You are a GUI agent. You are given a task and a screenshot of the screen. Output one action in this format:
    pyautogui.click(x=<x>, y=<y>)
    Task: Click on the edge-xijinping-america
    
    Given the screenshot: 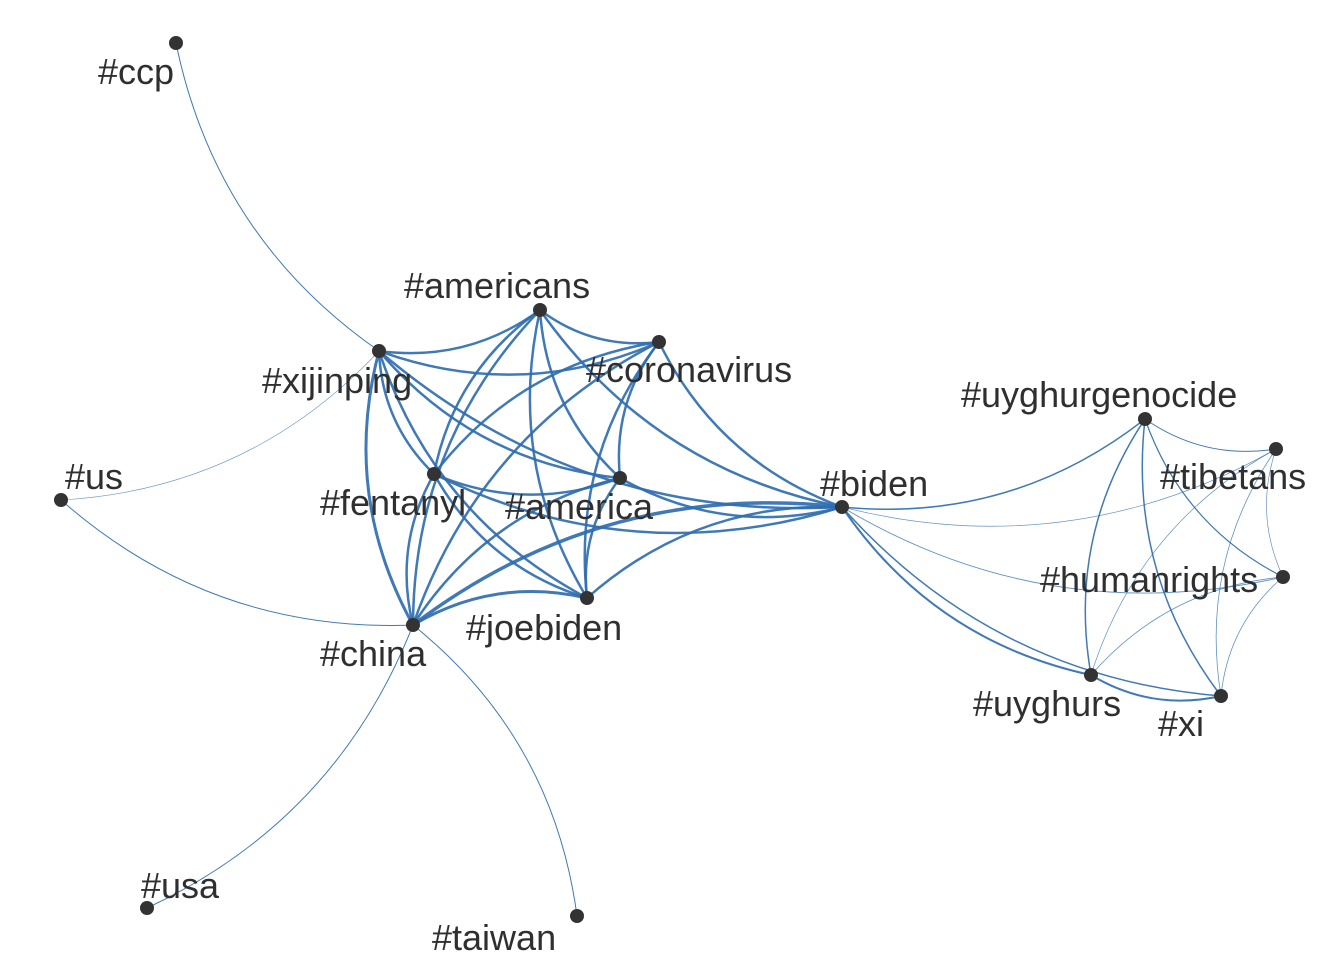 What is the action you would take?
    pyautogui.click(x=499, y=414)
    